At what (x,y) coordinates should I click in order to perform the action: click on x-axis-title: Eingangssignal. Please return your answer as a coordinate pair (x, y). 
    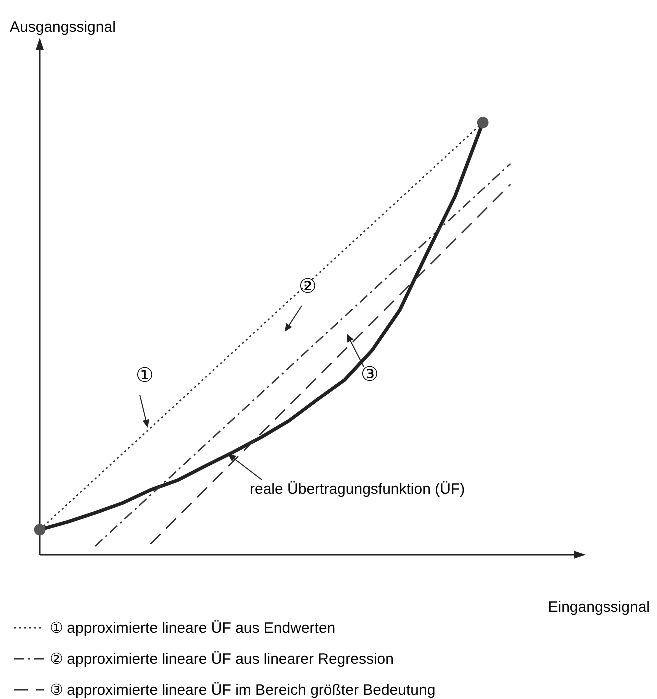
    Looking at the image, I should click on (599, 607).